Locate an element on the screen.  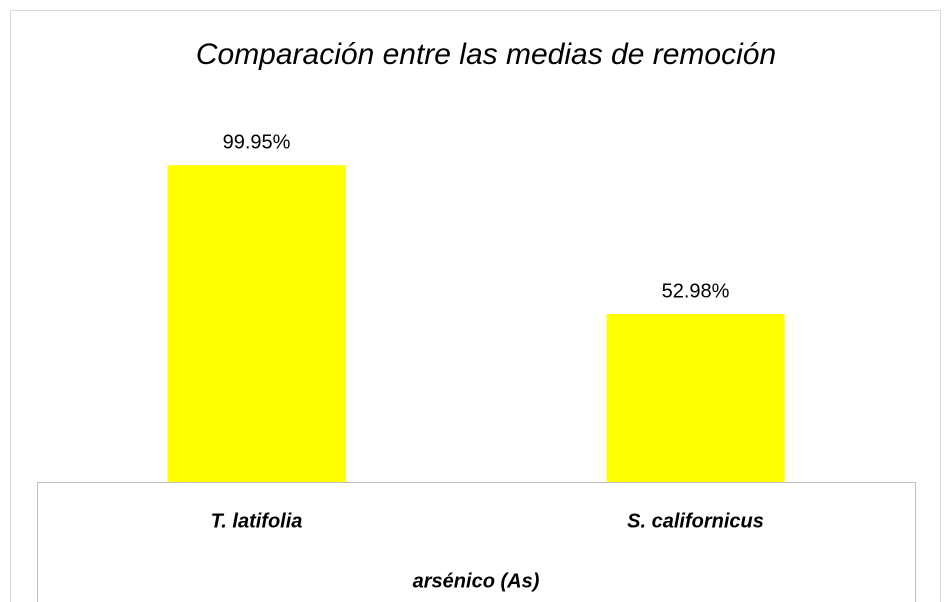
x-axis-label: arsénico (As) is located at coordinates (476, 581).